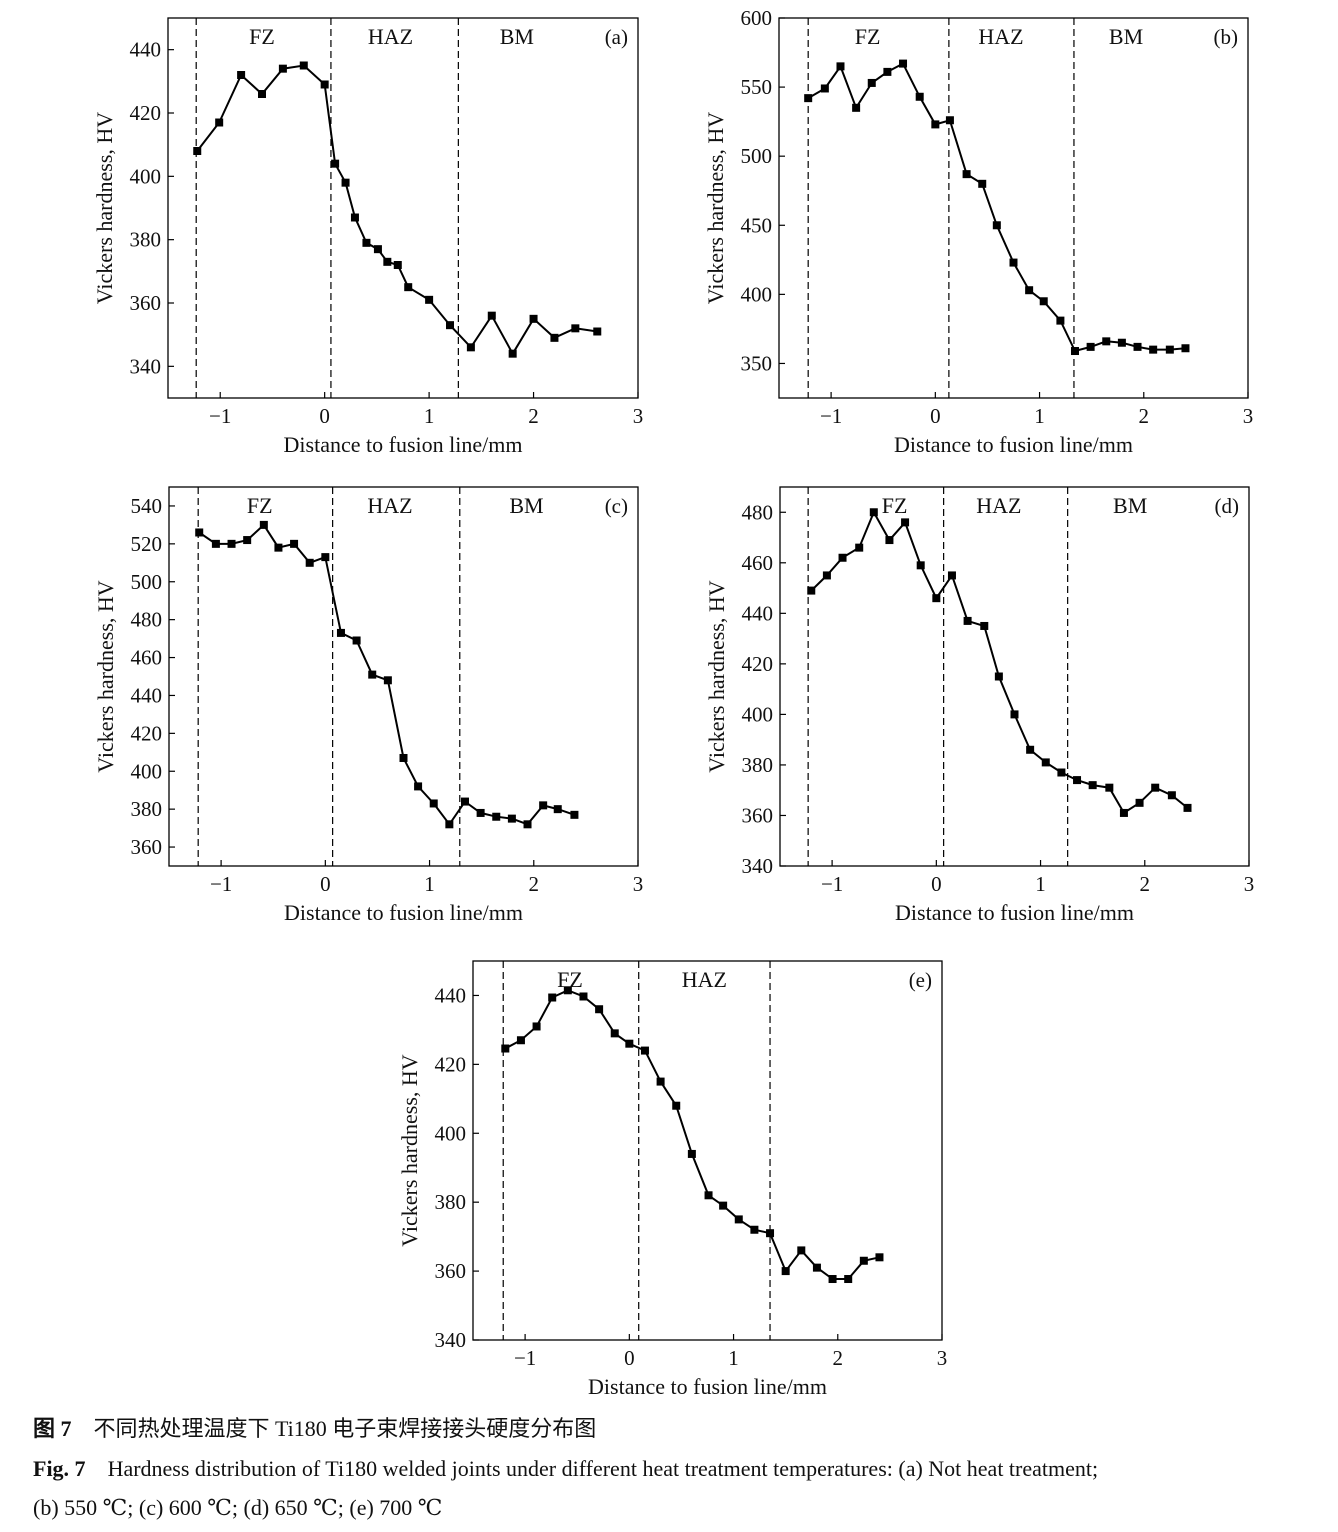 This screenshot has width=1338, height=1532. What do you see at coordinates (616, 506) in the screenshot?
I see `panel-label: (c)` at bounding box center [616, 506].